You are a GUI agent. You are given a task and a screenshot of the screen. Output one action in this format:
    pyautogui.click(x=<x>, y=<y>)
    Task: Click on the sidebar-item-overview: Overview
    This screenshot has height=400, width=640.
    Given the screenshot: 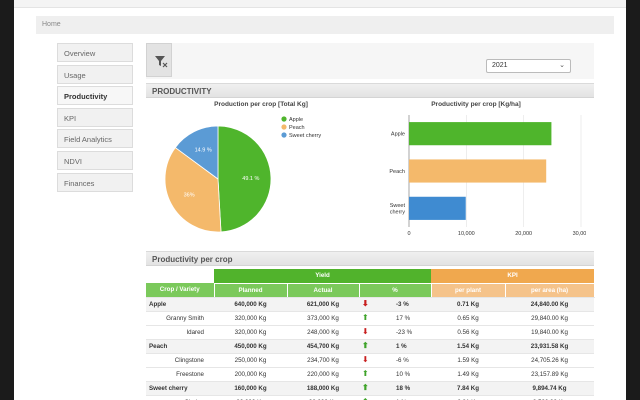 What is the action you would take?
    pyautogui.click(x=95, y=52)
    